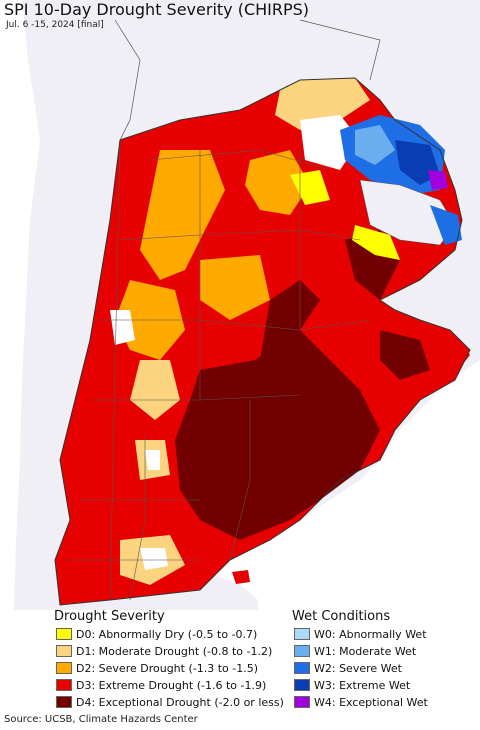  Describe the element at coordinates (55, 25) in the screenshot. I see `map-subtitle: Jul. 6 -15, 2024 [final]` at that location.